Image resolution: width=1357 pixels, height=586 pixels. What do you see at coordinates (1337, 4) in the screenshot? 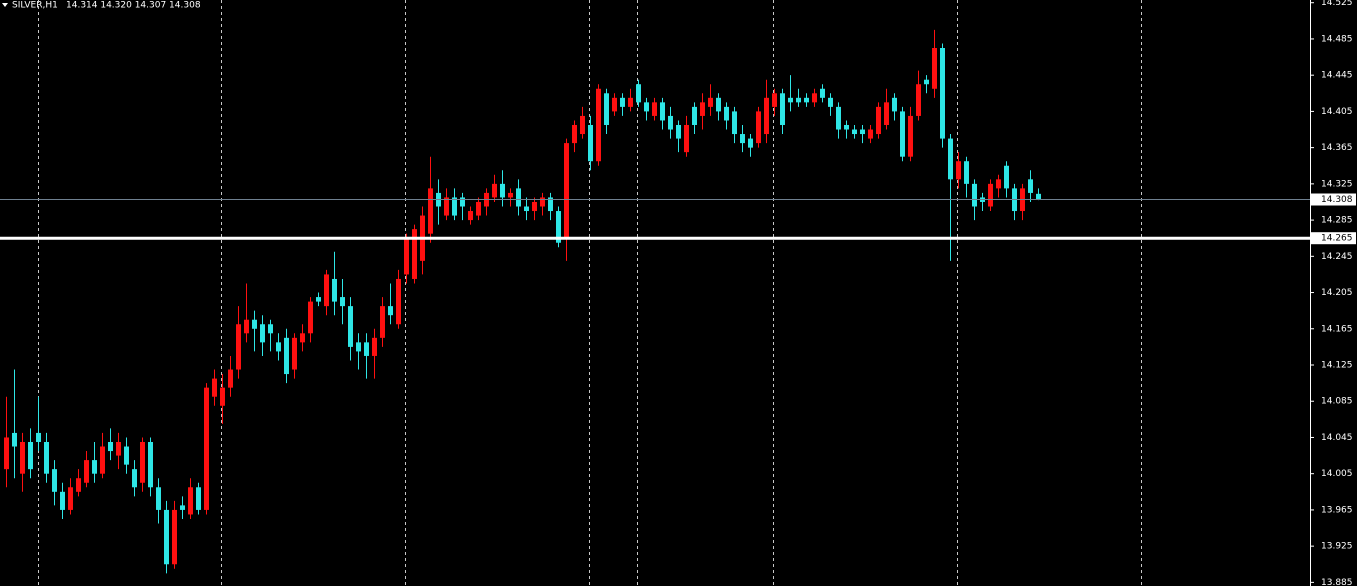
I see `y-tick-label: 14.525` at bounding box center [1337, 4].